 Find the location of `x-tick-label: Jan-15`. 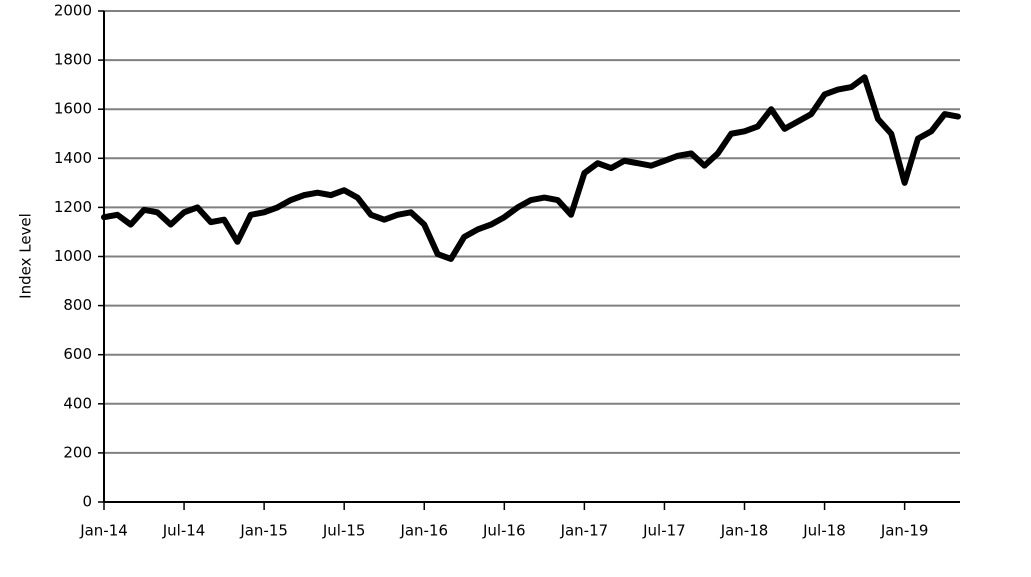

x-tick-label: Jan-15 is located at coordinates (263, 531).